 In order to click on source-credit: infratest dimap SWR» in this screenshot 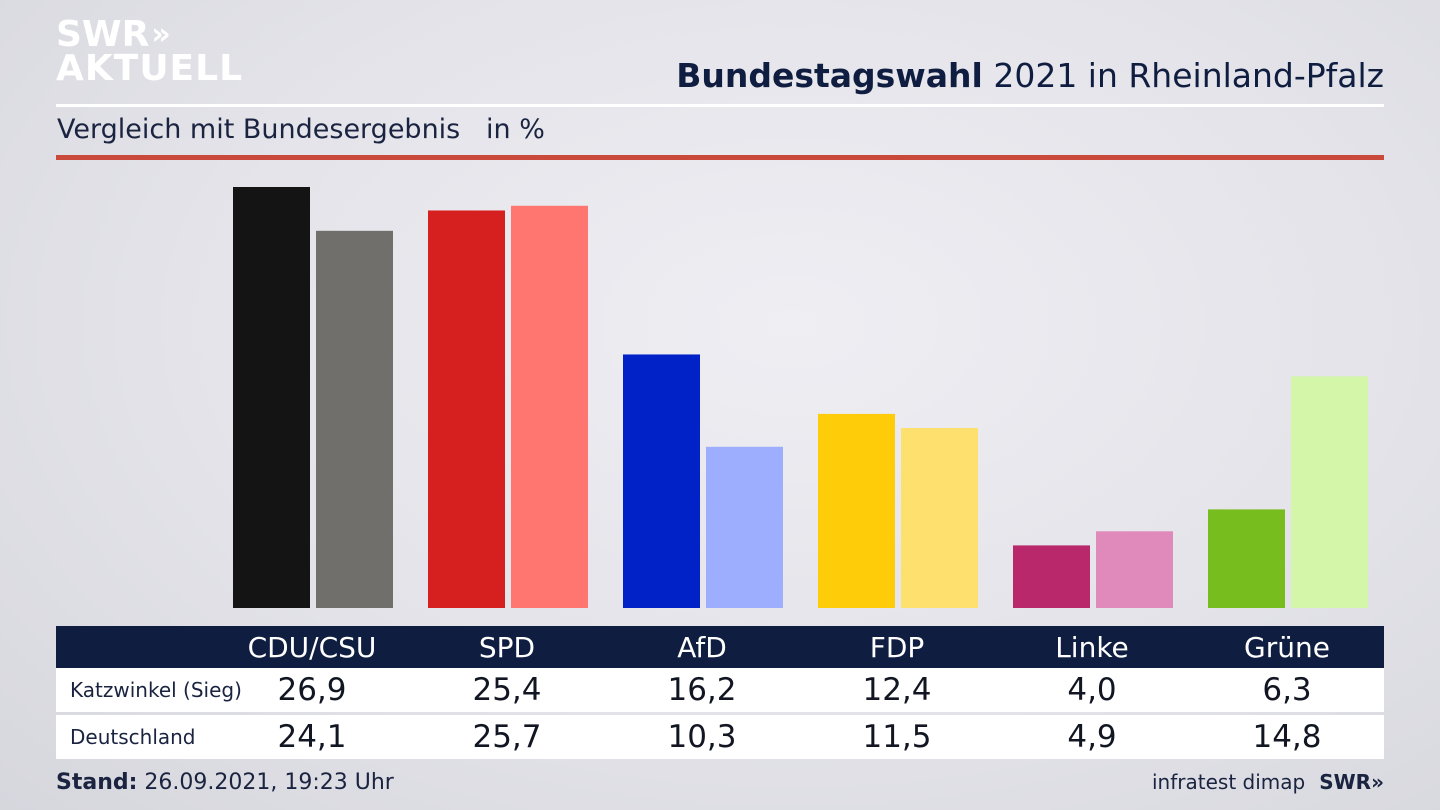, I will do `click(1268, 782)`.